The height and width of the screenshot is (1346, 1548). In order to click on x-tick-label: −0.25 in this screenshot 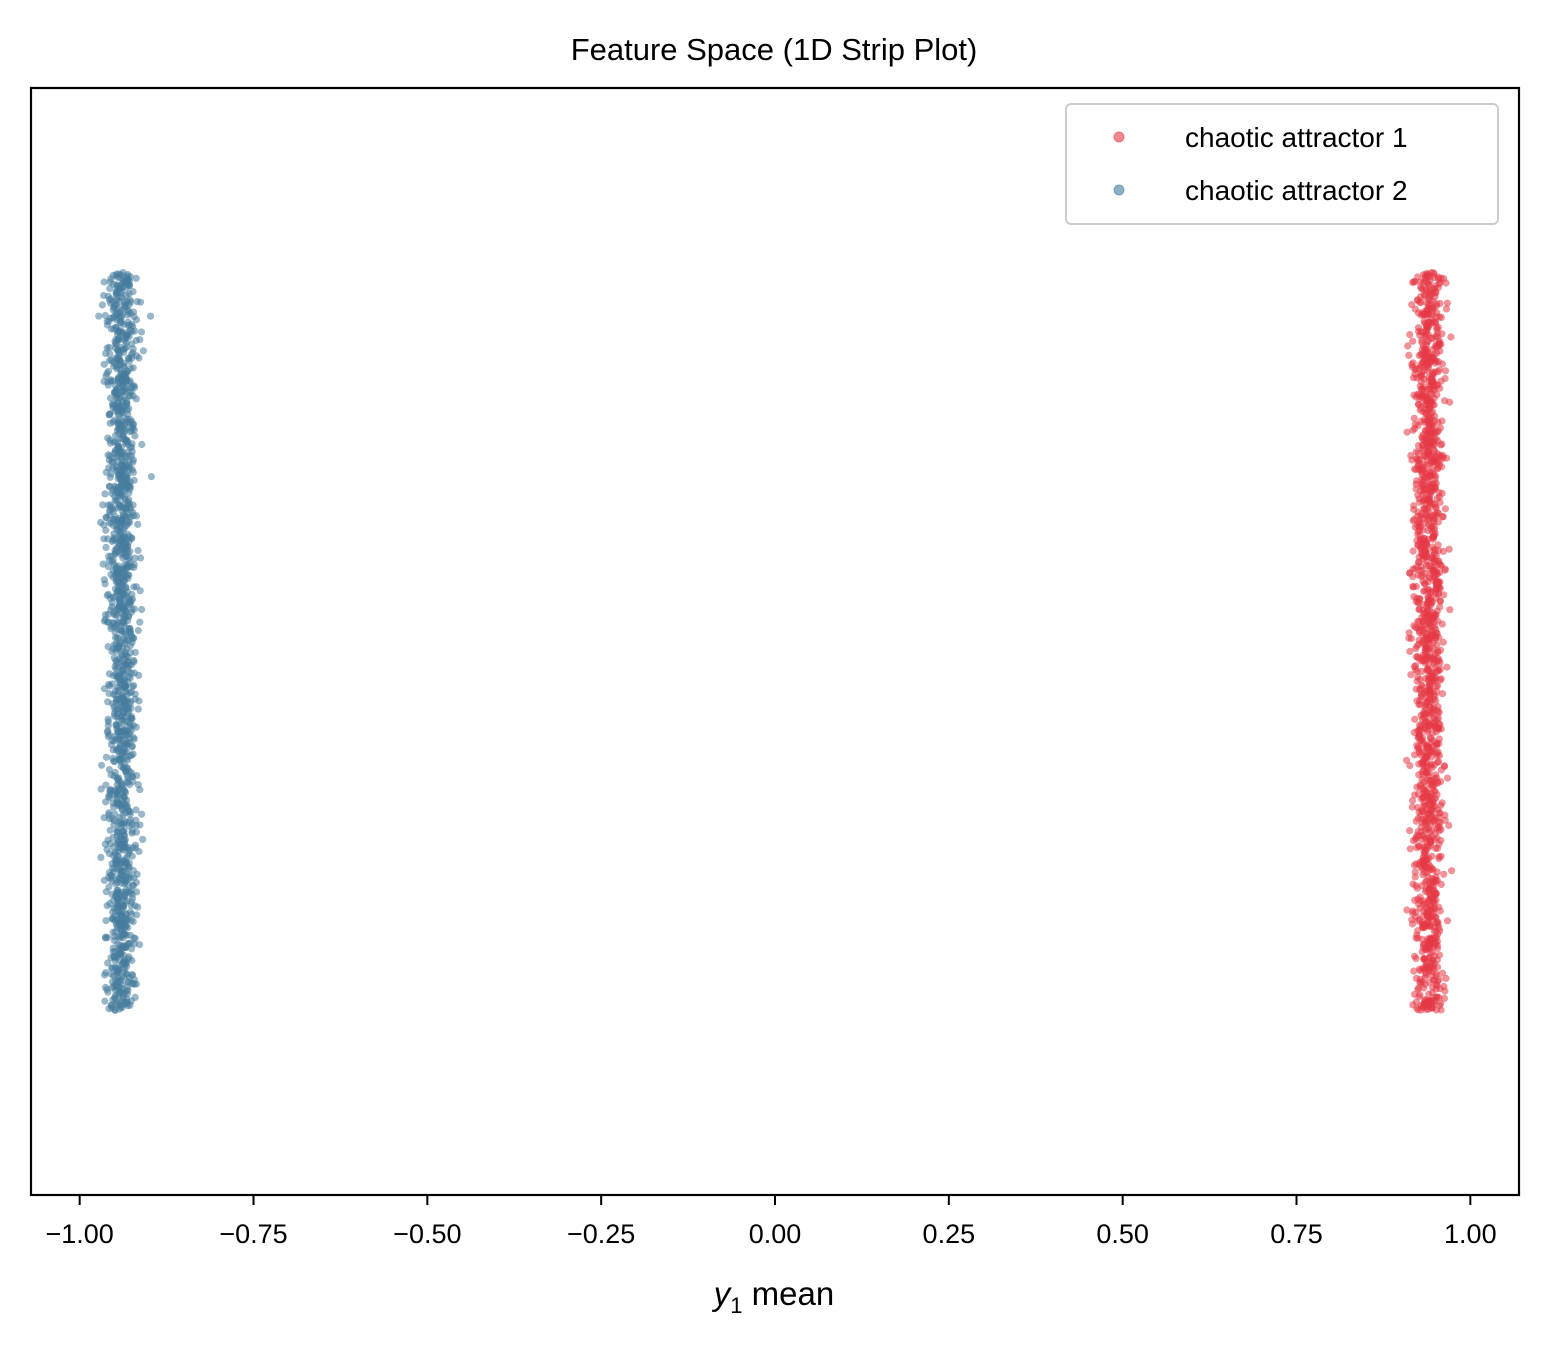, I will do `click(601, 1234)`.